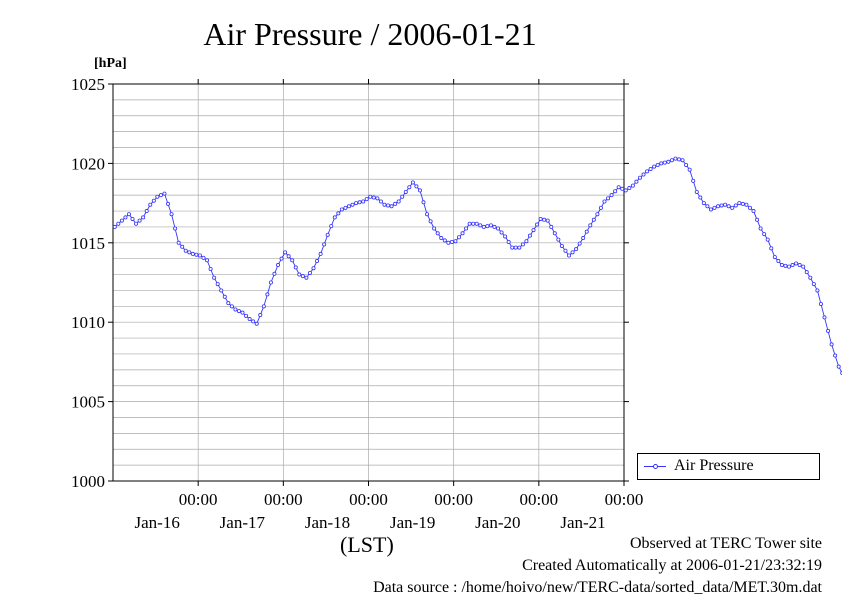  What do you see at coordinates (497, 522) in the screenshot?
I see `x-tick-label-date: Jan-20` at bounding box center [497, 522].